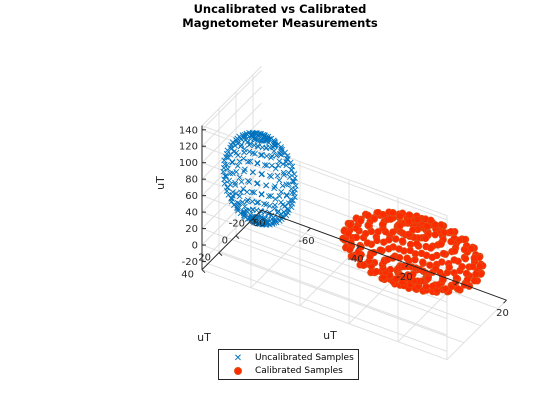  I want to click on y-tick-label: 20, so click(204, 258).